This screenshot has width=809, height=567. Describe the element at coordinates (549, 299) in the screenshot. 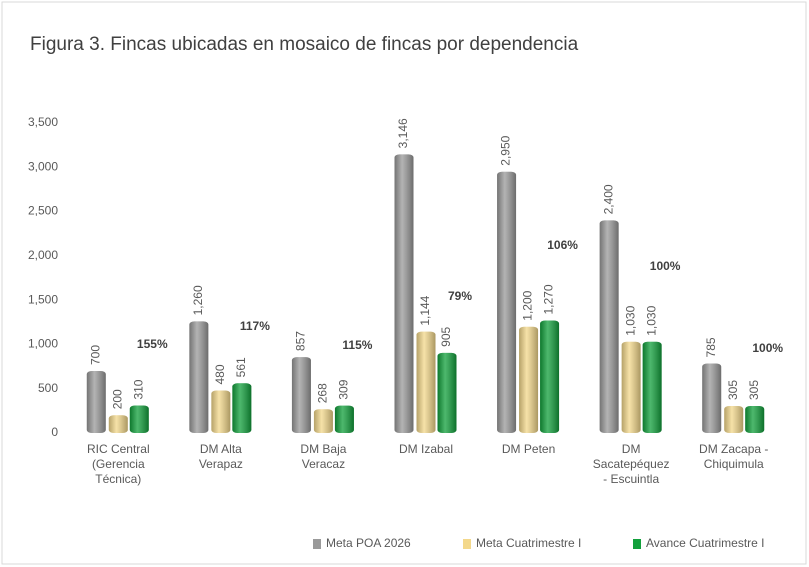

I see `value-label: 1,270` at that location.